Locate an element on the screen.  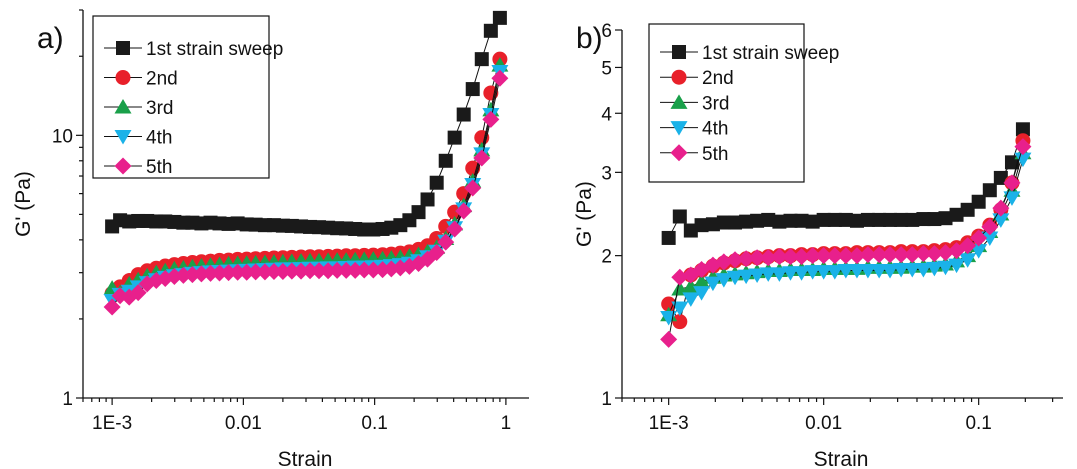
y-tick-label: 1 is located at coordinates (606, 399).